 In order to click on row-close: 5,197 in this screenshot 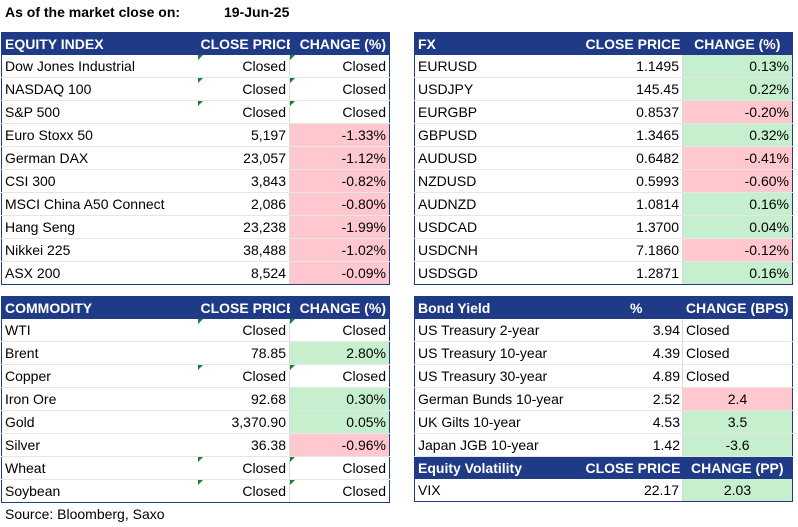, I will do `click(243, 135)`.